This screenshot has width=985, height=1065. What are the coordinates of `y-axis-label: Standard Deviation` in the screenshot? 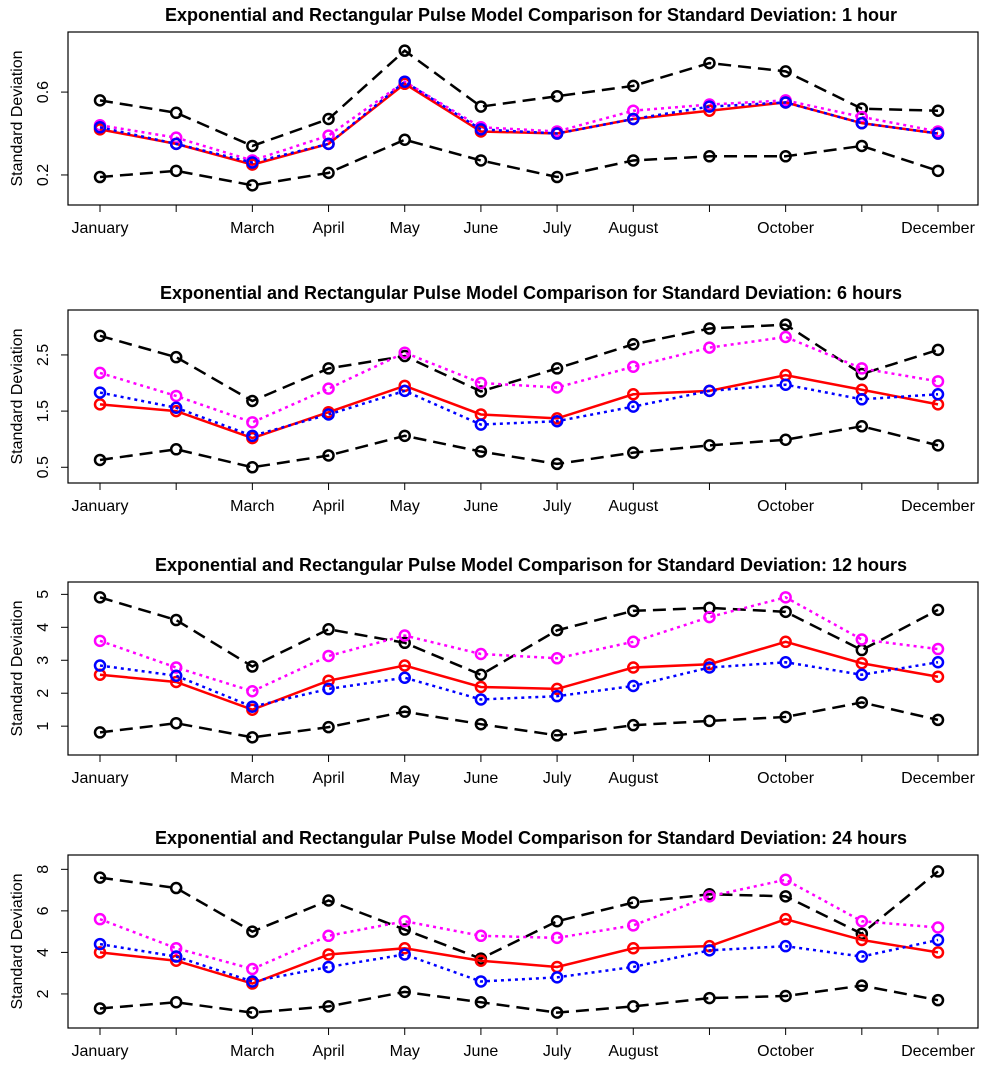 It's located at (17, 118).